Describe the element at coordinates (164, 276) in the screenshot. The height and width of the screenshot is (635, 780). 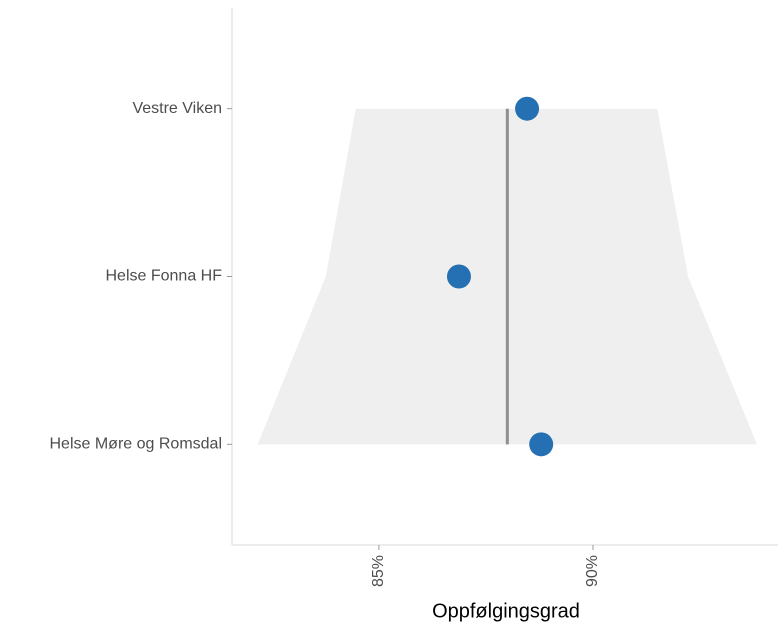
I see `y-tick-label: Helse Fonna HF` at that location.